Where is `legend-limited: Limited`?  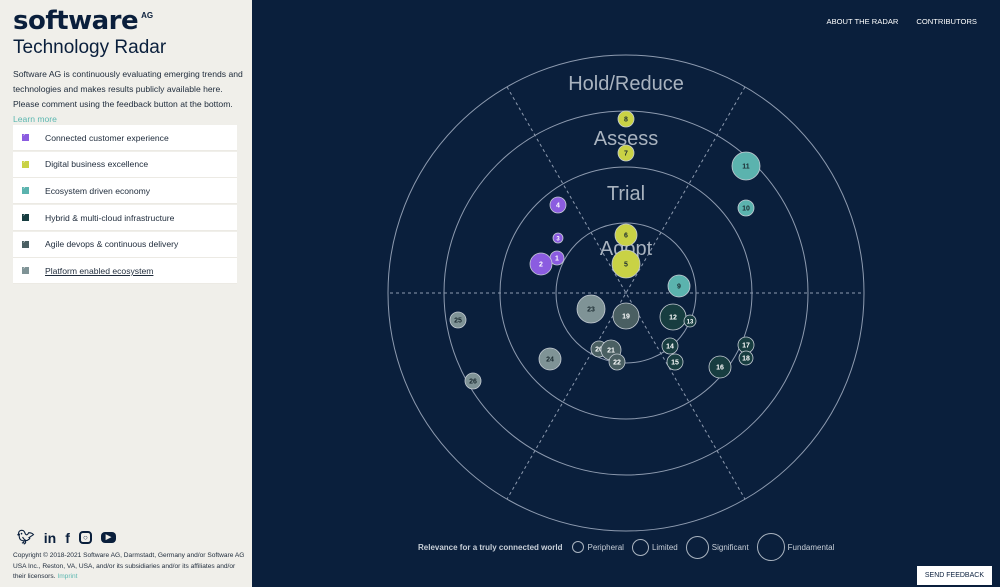
legend-limited: Limited is located at coordinates (654, 547).